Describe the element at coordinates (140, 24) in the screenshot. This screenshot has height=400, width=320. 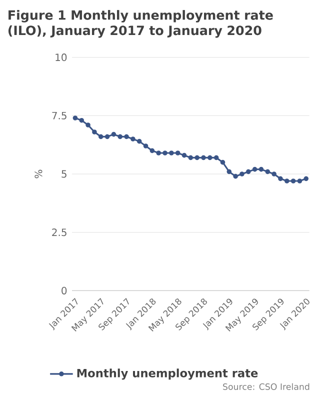
I see `chart-title: Figure 1 Monthly unemployment rate (ILO), January 2017 to January 2020` at that location.